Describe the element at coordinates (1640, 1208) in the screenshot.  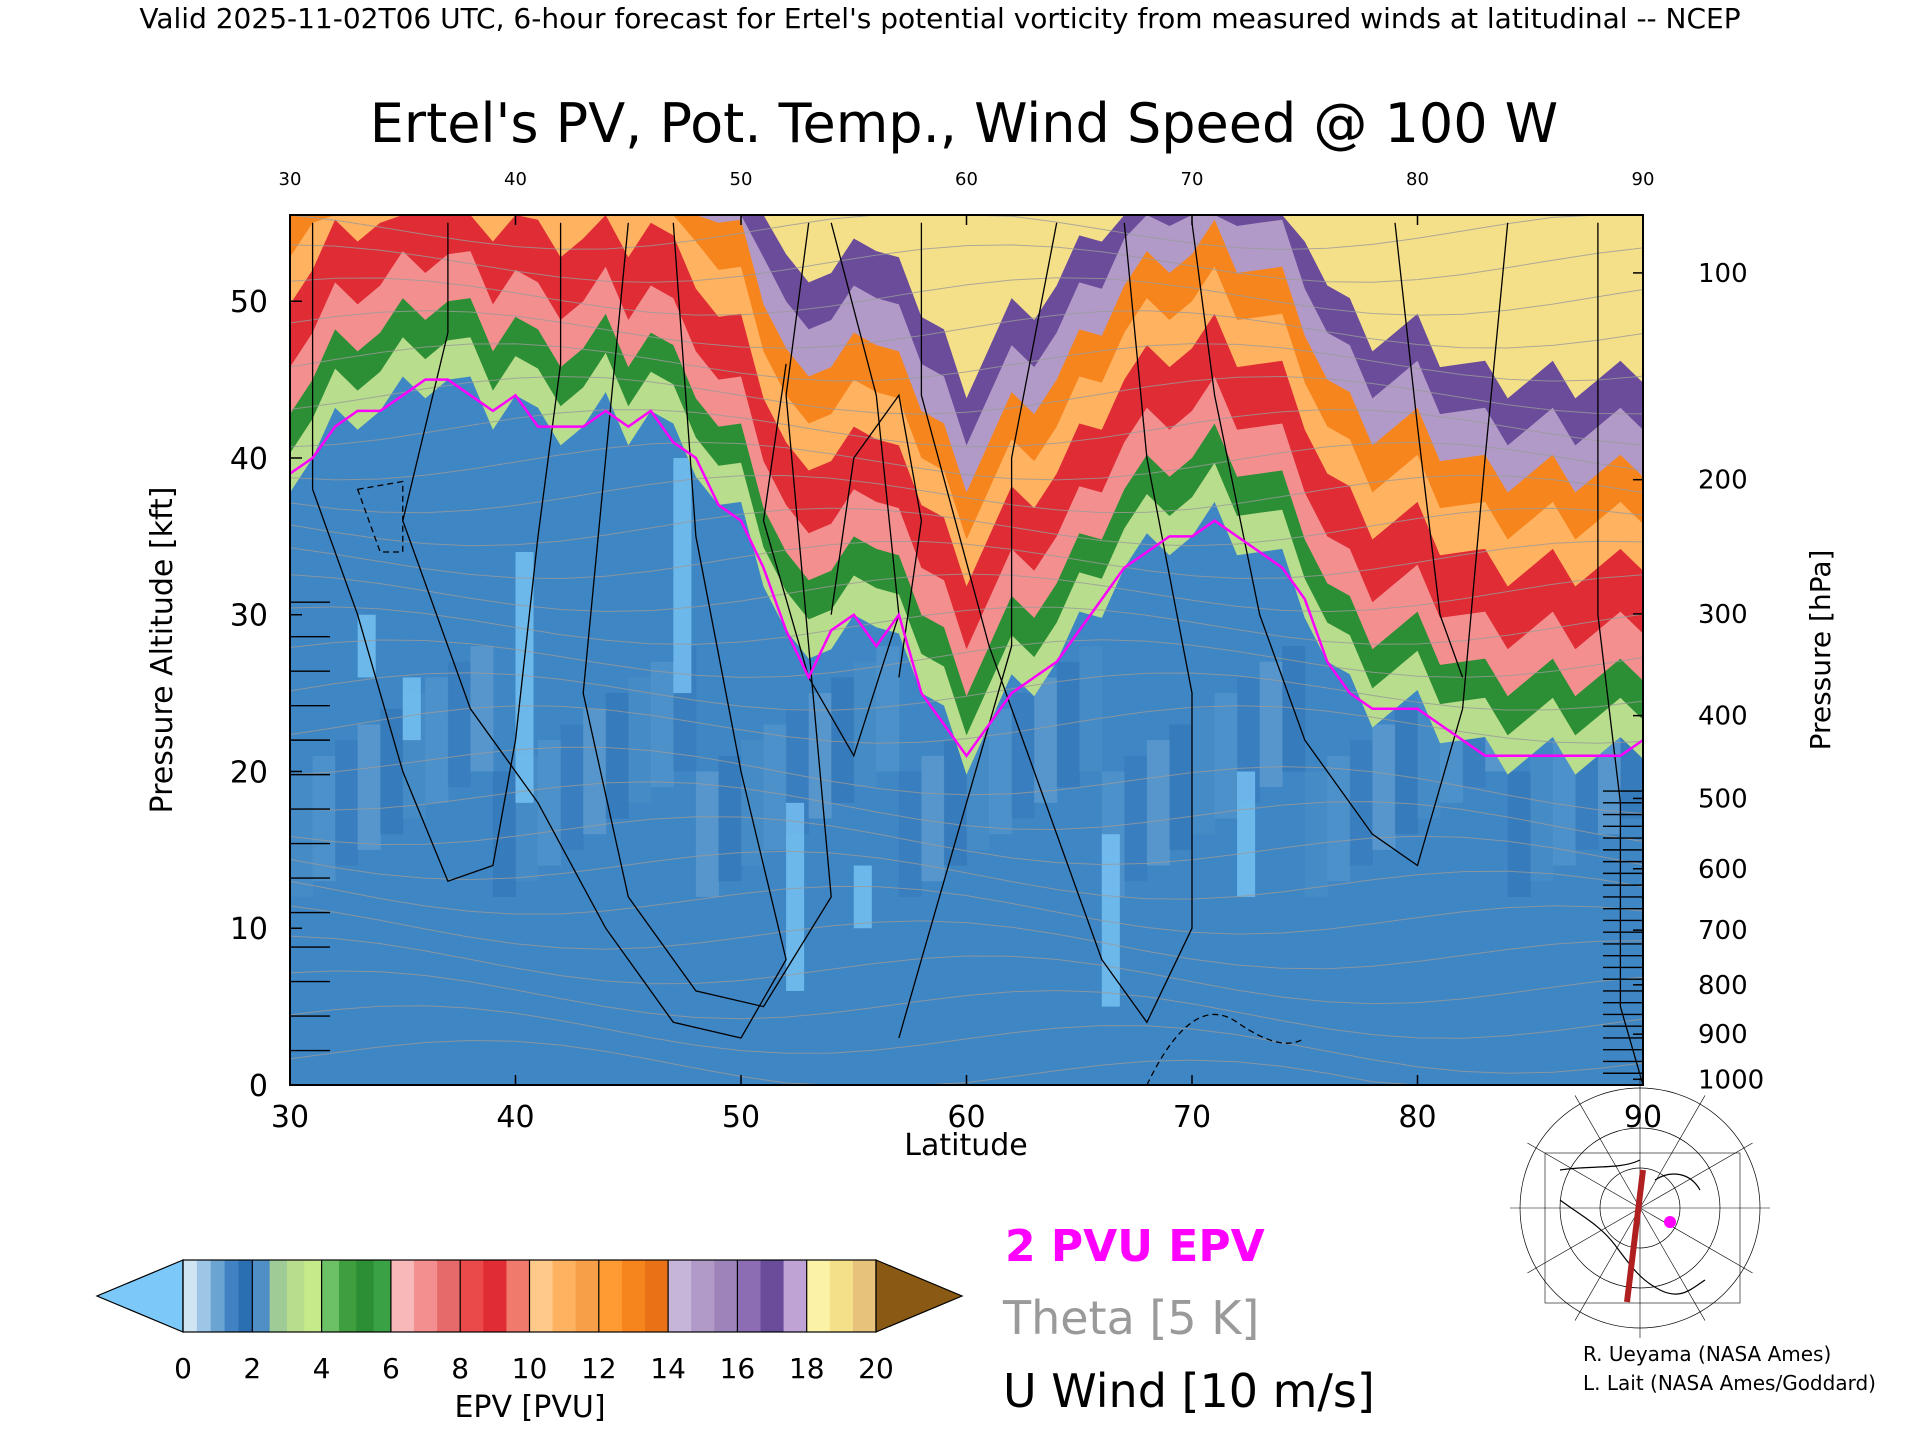
I see `inset-map` at that location.